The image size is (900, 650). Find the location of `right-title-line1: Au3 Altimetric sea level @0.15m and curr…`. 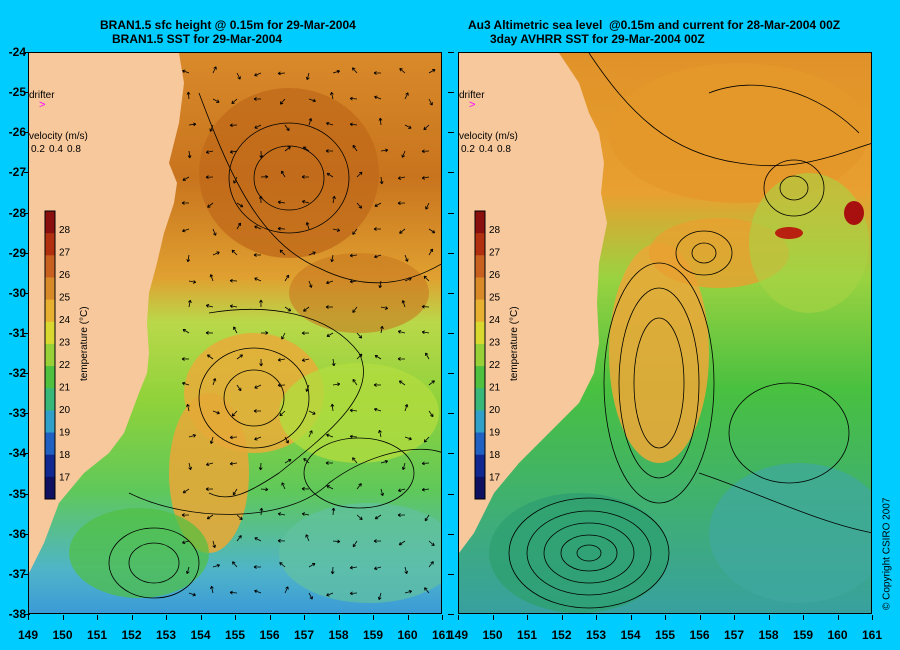

right-title-line1: Au3 Altimetric sea level @0.15m and curr… is located at coordinates (654, 25).